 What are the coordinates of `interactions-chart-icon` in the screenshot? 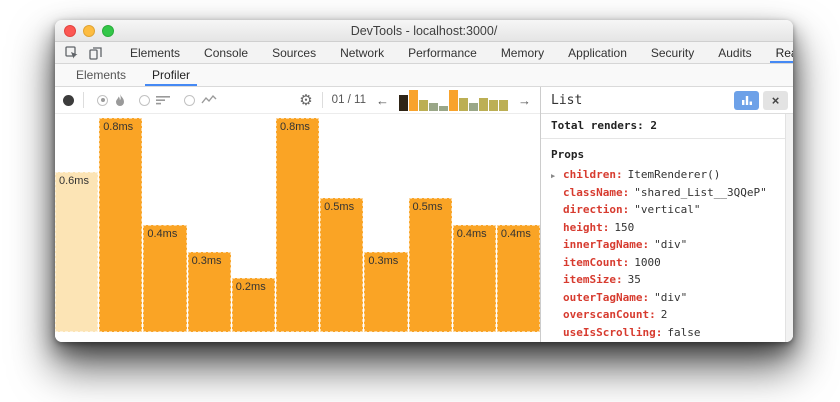 It's located at (209, 100).